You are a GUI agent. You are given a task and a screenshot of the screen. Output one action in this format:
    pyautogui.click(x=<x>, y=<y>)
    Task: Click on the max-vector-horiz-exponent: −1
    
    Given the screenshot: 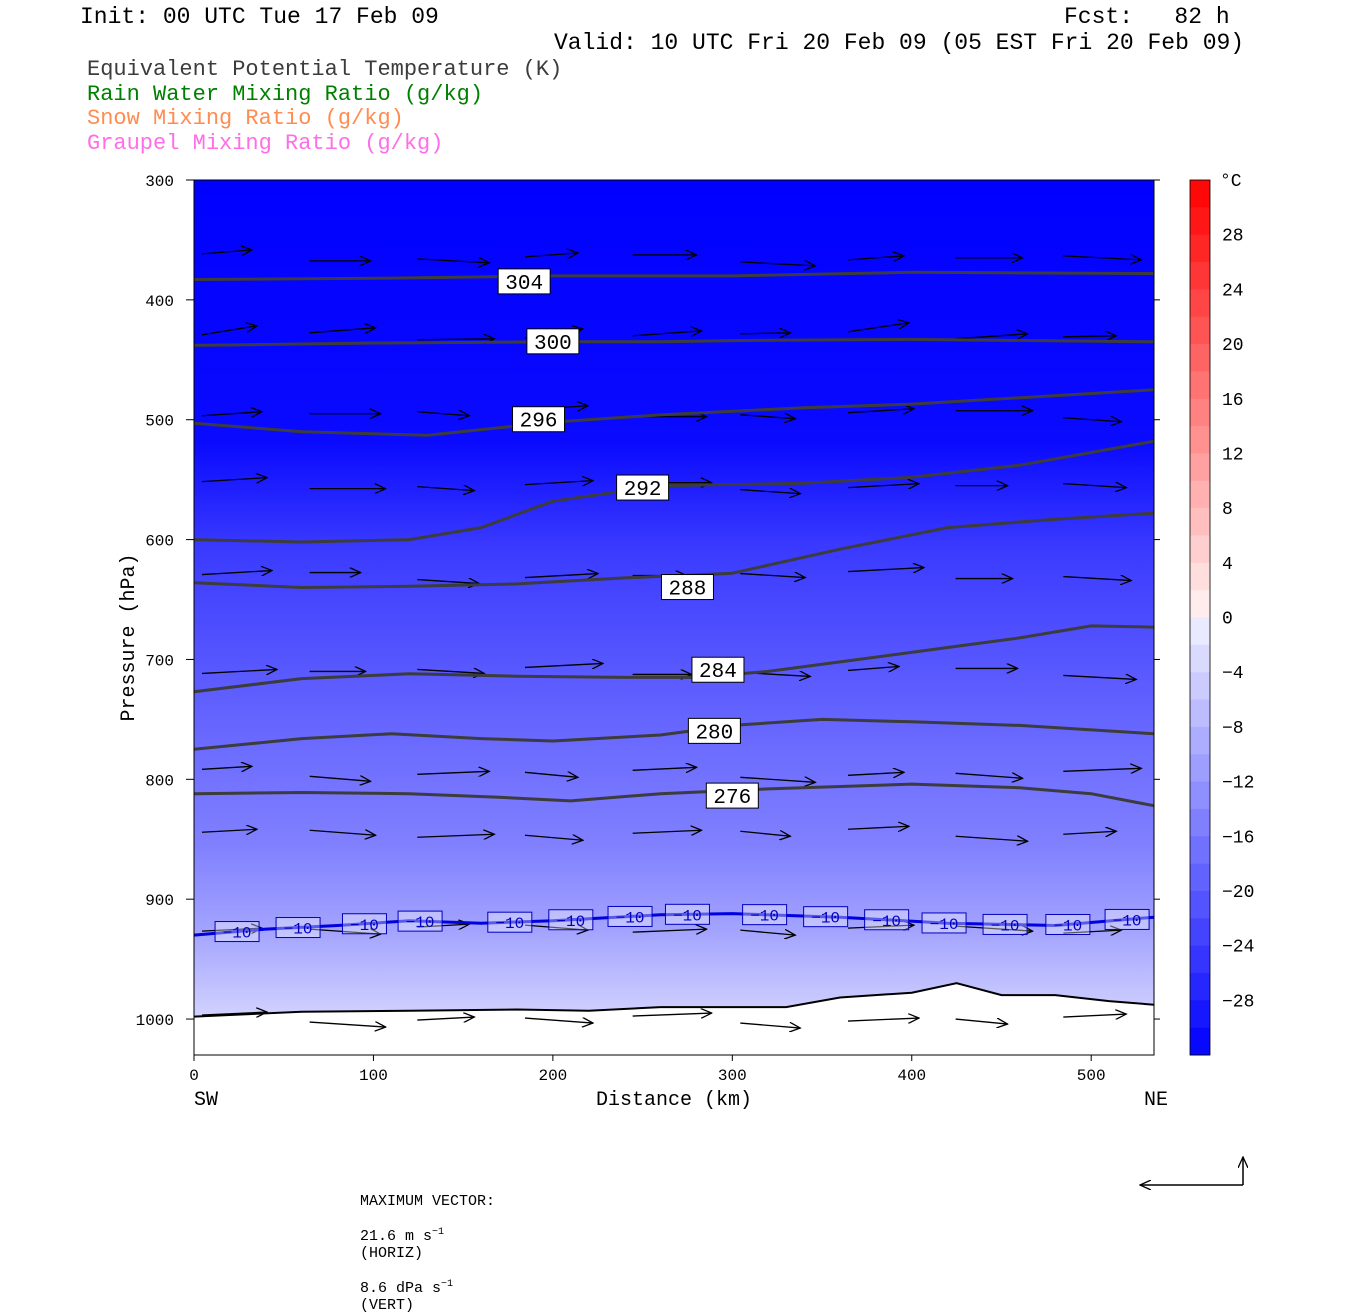 What is the action you would take?
    pyautogui.click(x=438, y=1232)
    